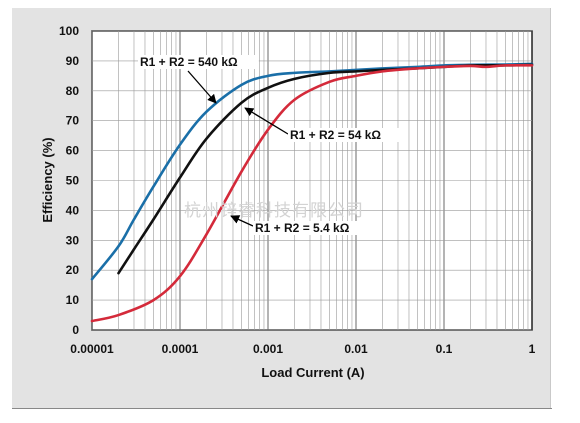  Describe the element at coordinates (312, 372) in the screenshot. I see `x-axis-title: Load Current (A)` at that location.